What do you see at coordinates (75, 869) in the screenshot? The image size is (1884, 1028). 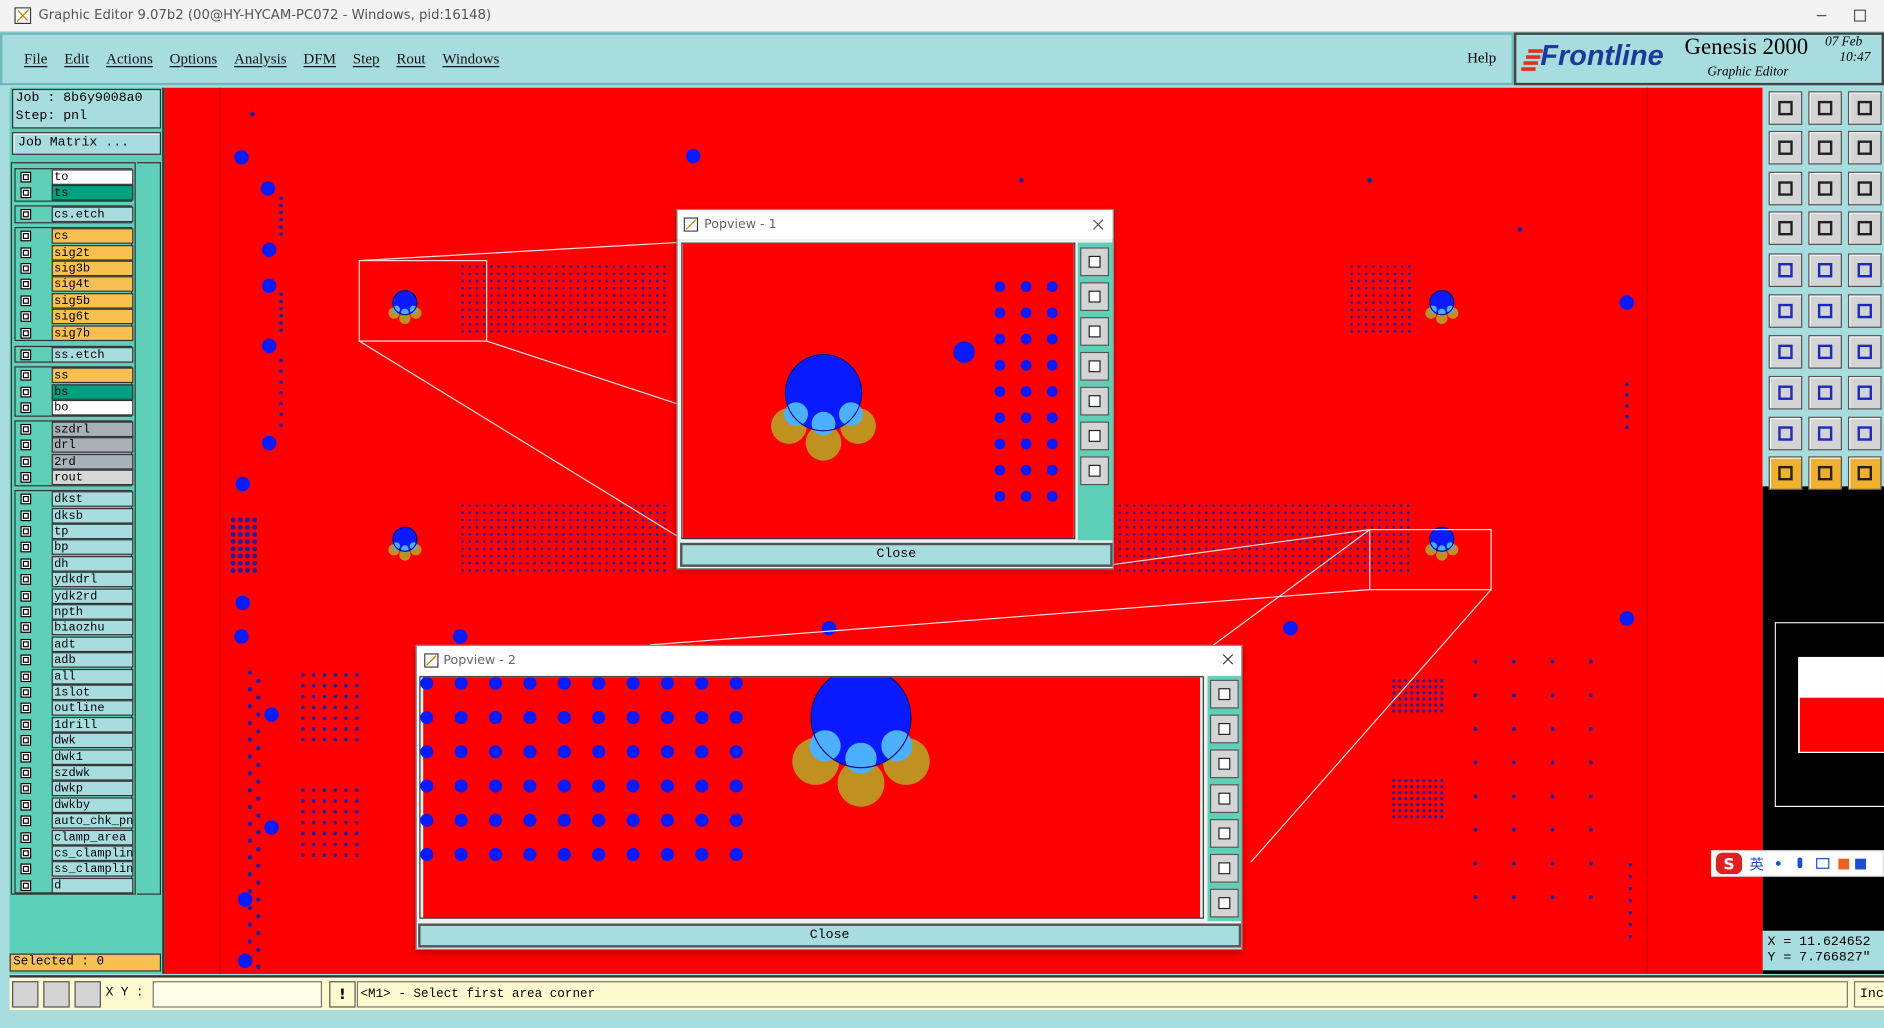 I see `layer-row: ss_clampline` at bounding box center [75, 869].